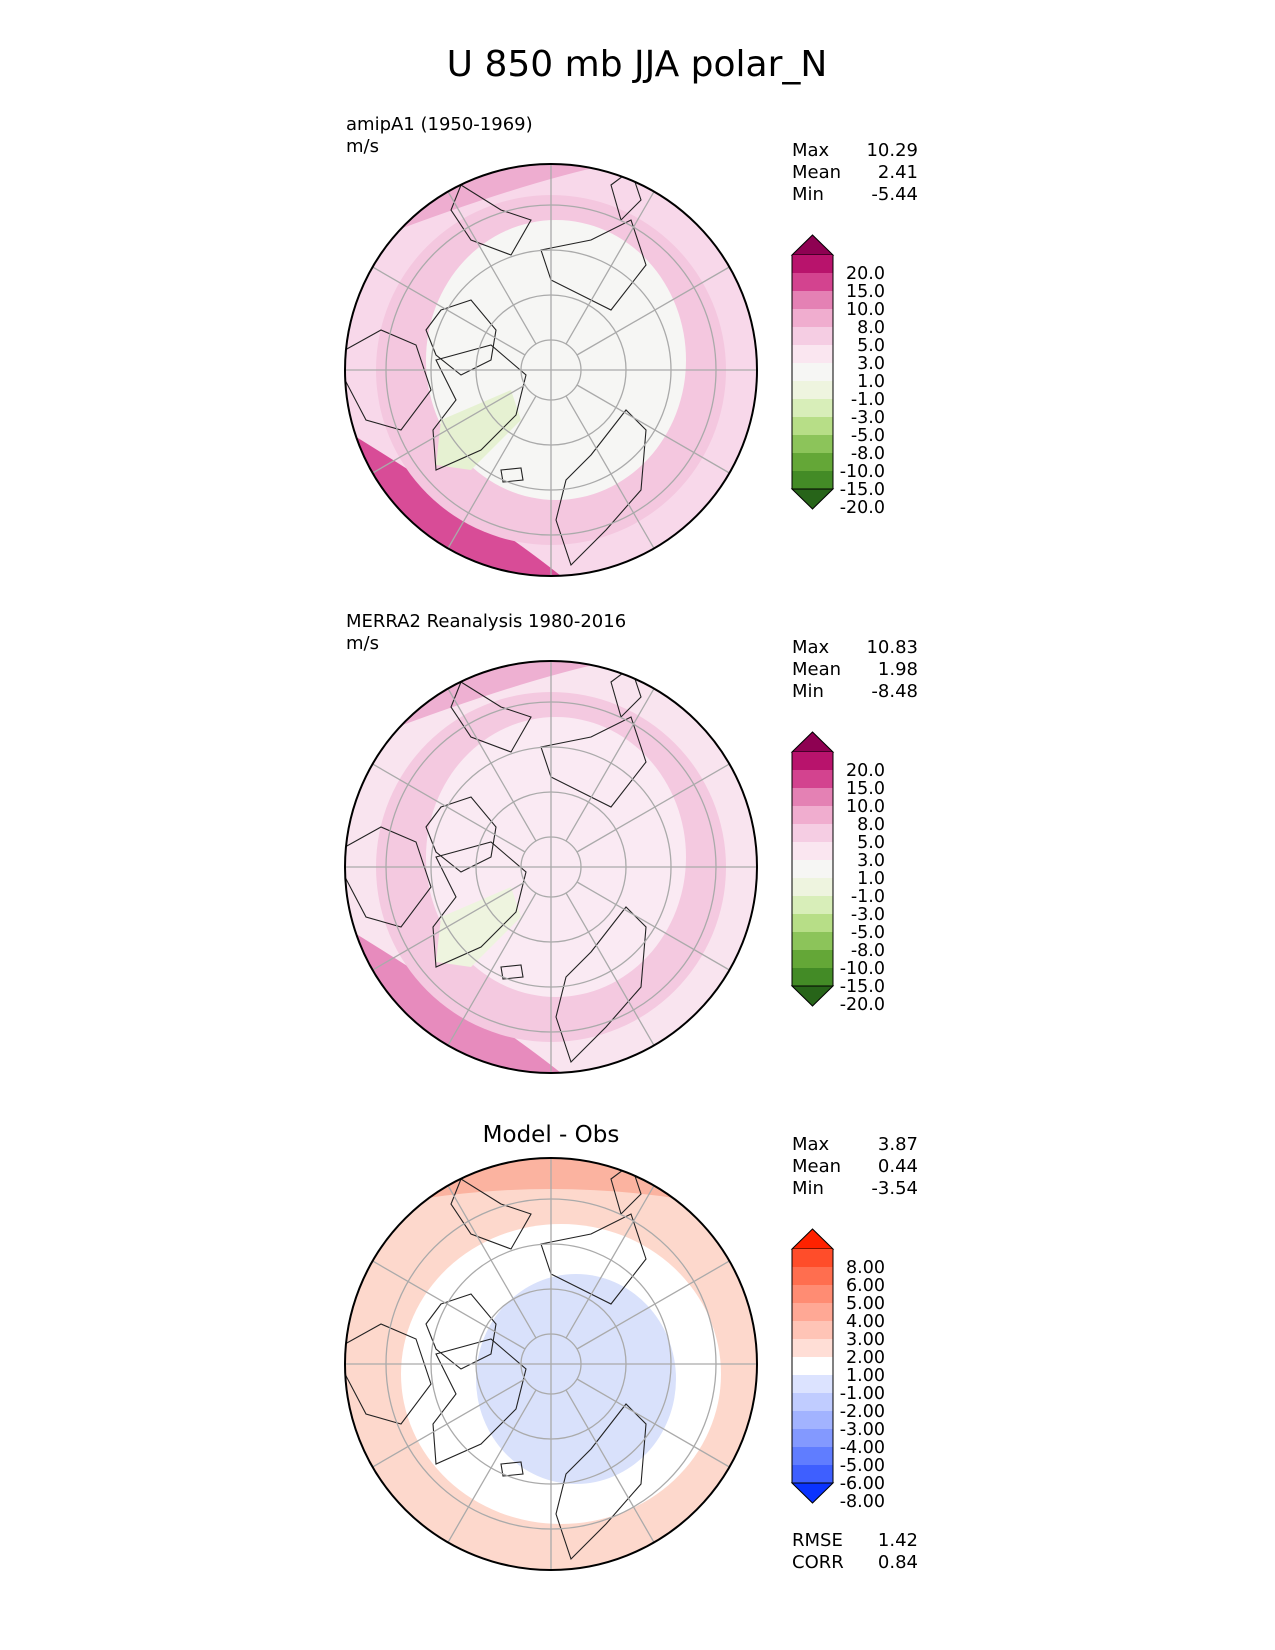 This screenshot has height=1650, width=1275. I want to click on colorbar-tick-label: 8.00, so click(865, 1268).